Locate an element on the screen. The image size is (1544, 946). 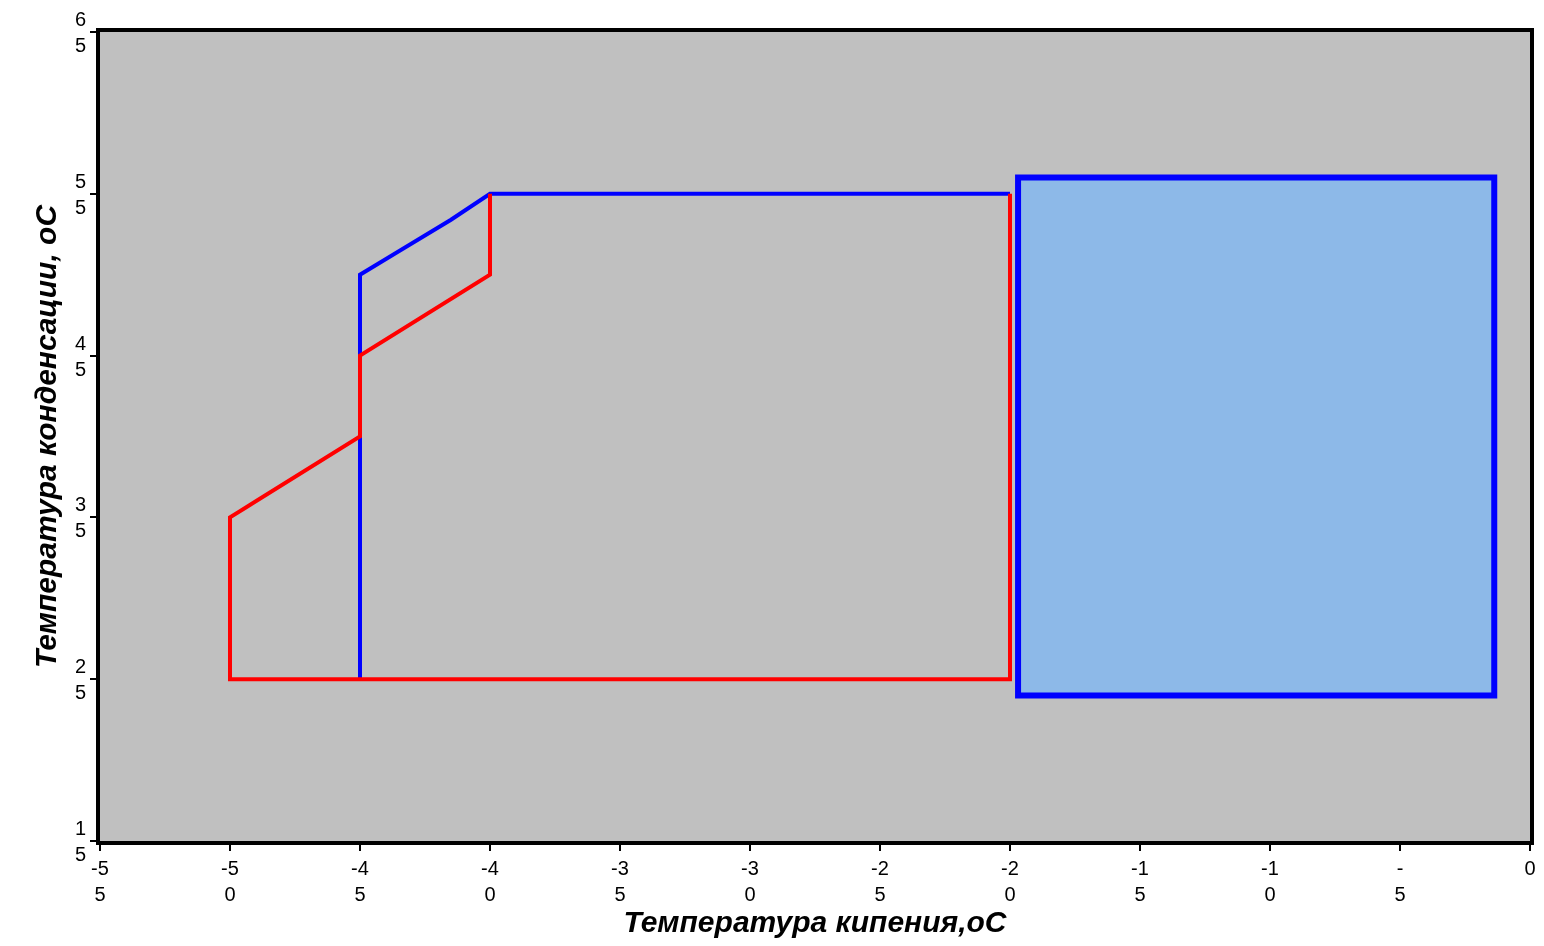
y-axis-title: Температура конденсации, oC is located at coordinates (46, 436).